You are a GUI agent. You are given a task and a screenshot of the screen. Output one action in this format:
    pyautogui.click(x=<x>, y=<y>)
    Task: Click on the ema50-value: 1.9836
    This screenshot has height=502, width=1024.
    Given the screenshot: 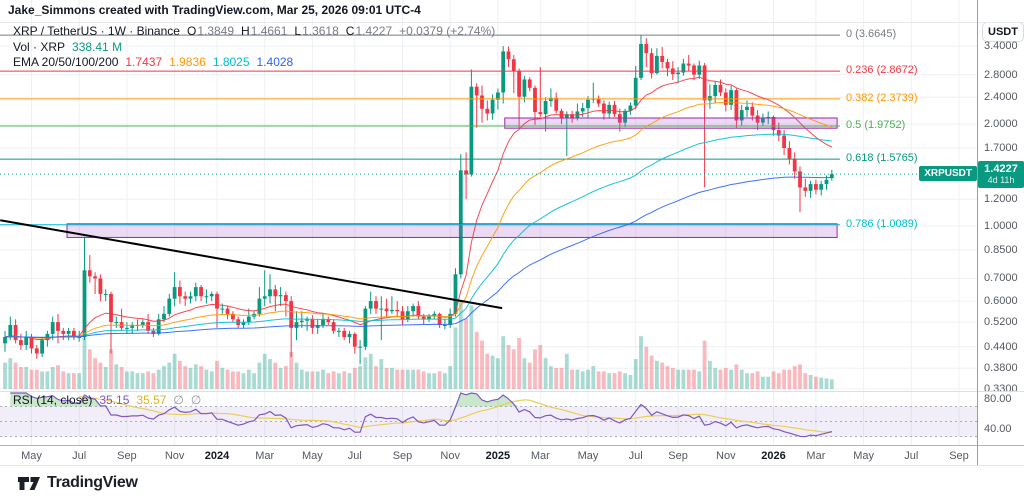 What is the action you would take?
    pyautogui.click(x=187, y=62)
    